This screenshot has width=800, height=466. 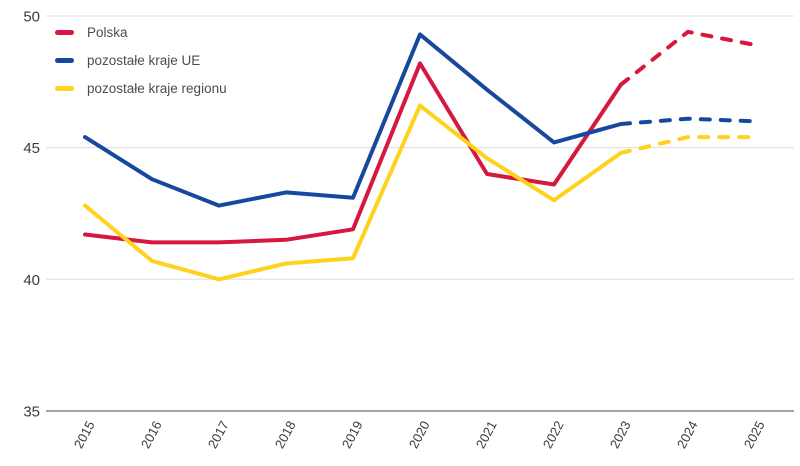 What do you see at coordinates (157, 88) in the screenshot?
I see `legend-label-pozostale-kraje-regionu: pozostałe kraje regionu` at bounding box center [157, 88].